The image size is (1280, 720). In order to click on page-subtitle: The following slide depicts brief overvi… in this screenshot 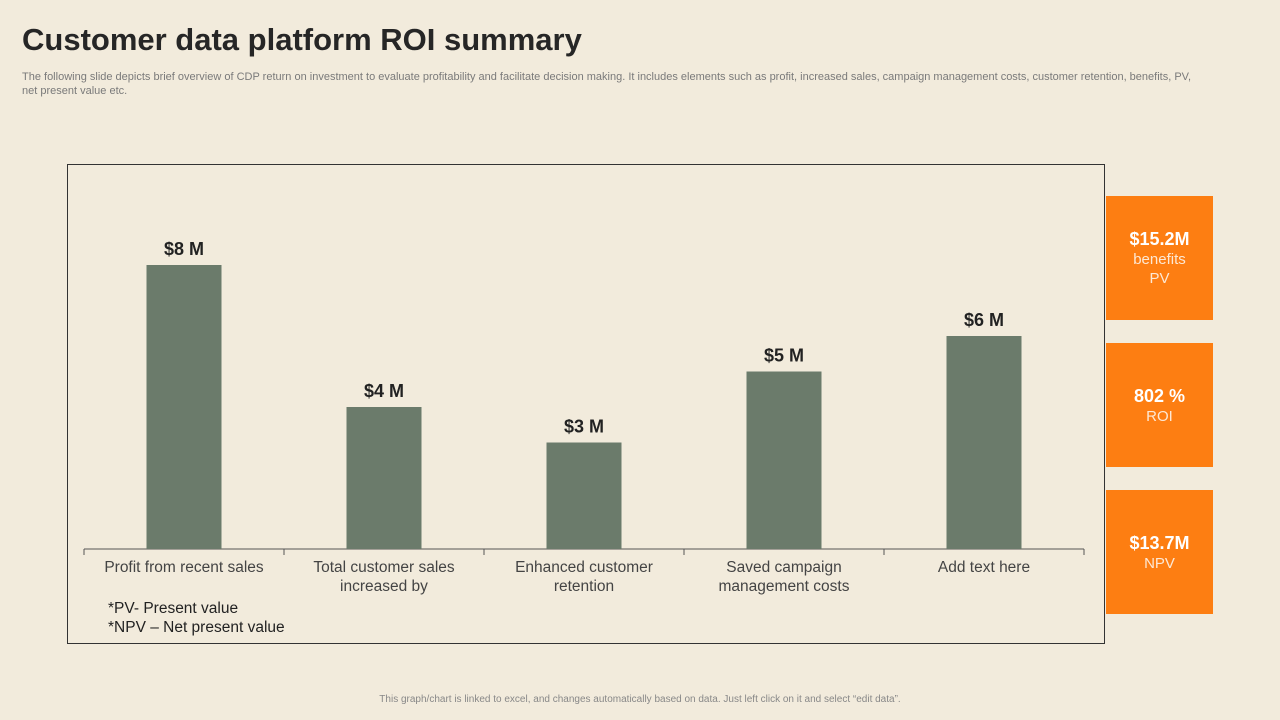, I will do `click(607, 84)`.